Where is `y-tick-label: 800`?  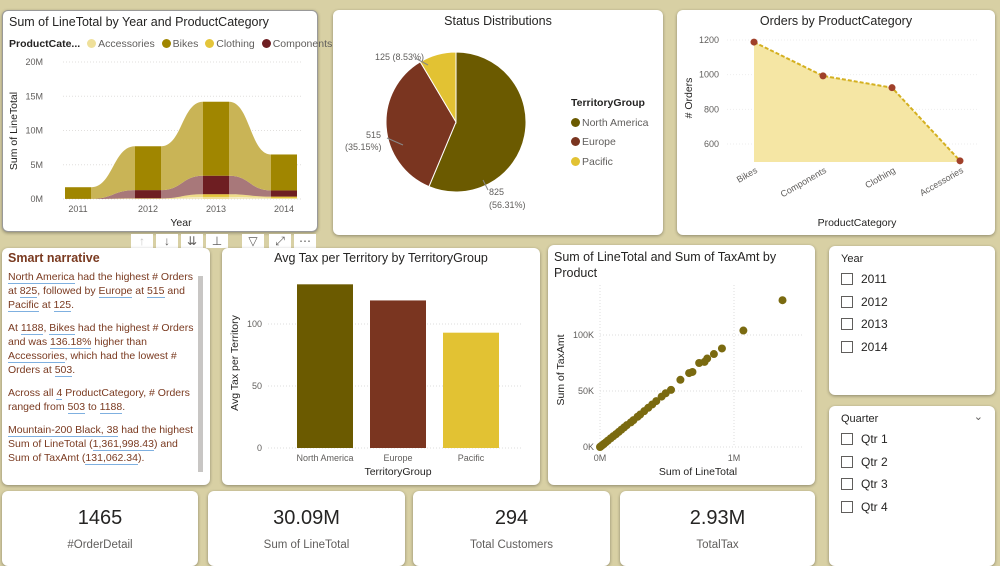 y-tick-label: 800 is located at coordinates (711, 109).